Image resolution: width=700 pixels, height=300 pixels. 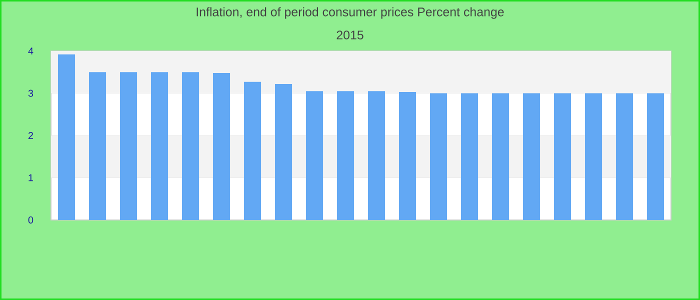 What do you see at coordinates (30, 135) in the screenshot?
I see `y-tick-label: 2` at bounding box center [30, 135].